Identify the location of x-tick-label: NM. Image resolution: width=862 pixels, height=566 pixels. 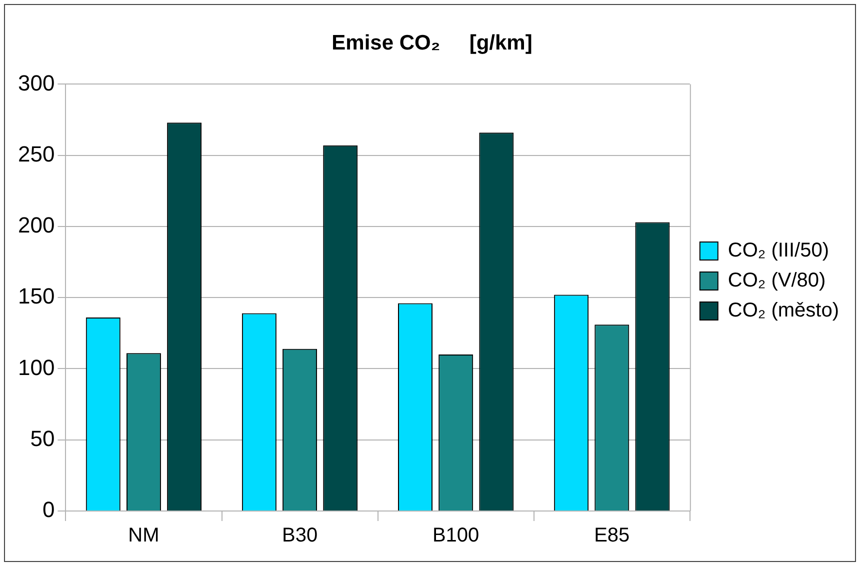
(144, 535).